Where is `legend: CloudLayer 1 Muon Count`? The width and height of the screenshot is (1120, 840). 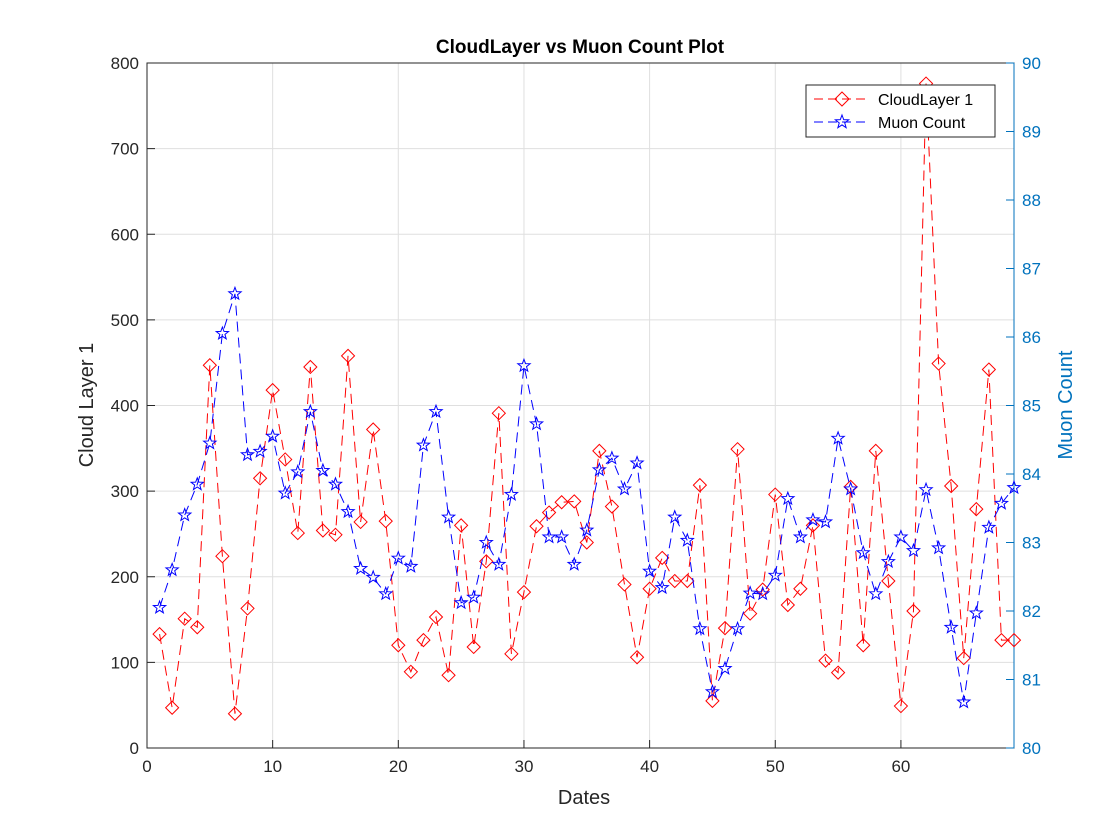 legend: CloudLayer 1 Muon Count is located at coordinates (900, 111).